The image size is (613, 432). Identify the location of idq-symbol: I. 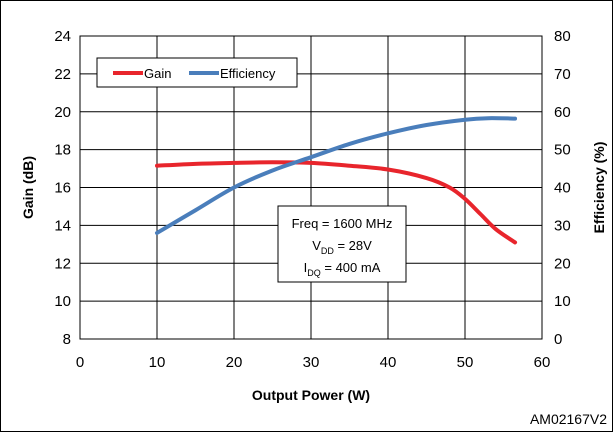
(306, 267).